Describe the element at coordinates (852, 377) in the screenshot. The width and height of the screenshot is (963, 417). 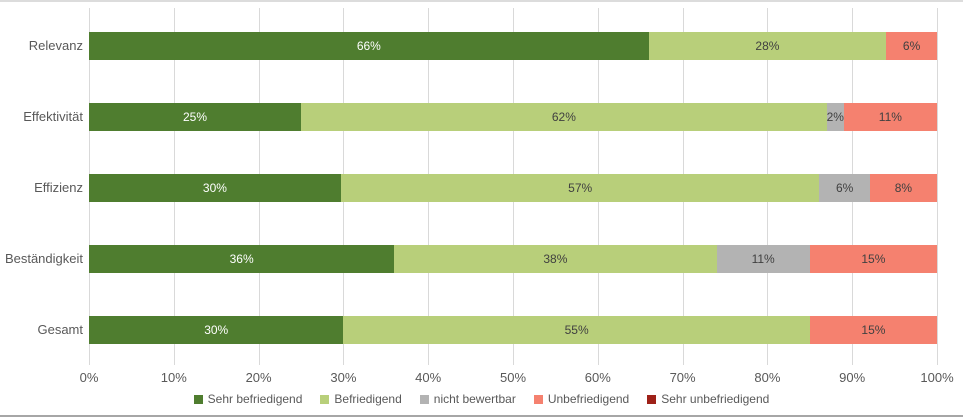
I see `x-axis-tick: 90%` at that location.